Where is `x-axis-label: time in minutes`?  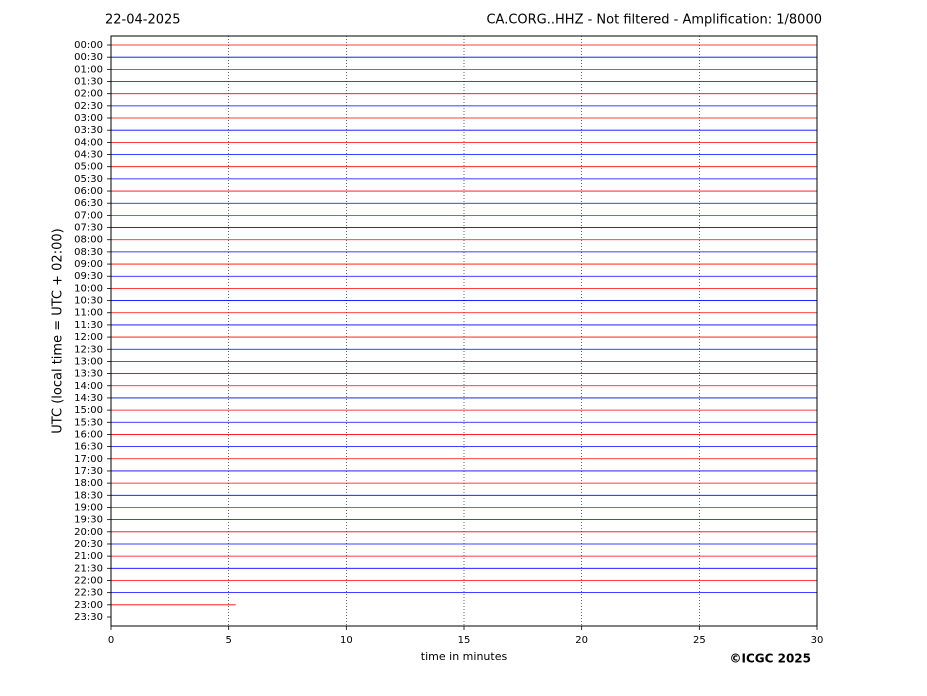 x-axis-label: time in minutes is located at coordinates (464, 656).